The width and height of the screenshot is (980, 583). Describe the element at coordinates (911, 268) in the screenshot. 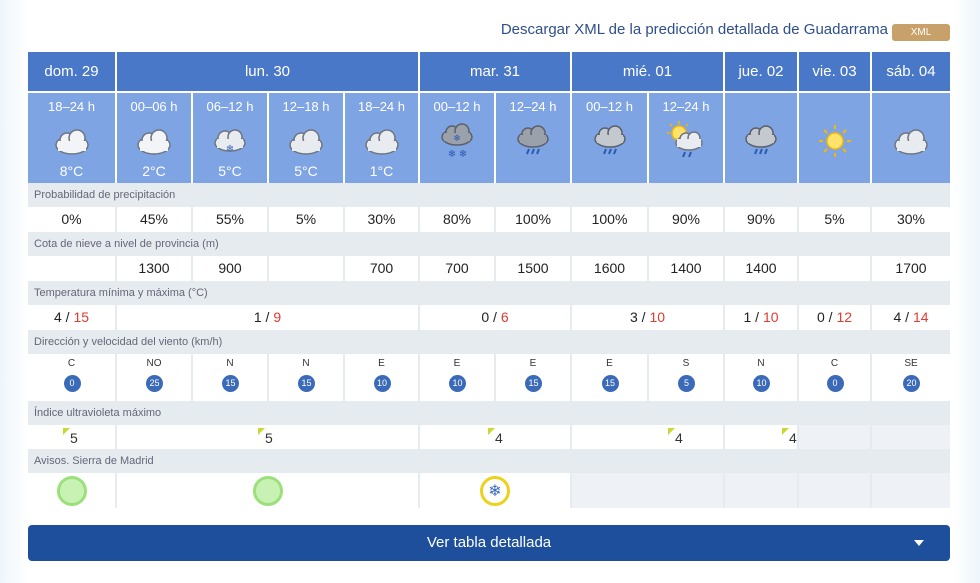

I see `snow-level-value: 1700` at that location.